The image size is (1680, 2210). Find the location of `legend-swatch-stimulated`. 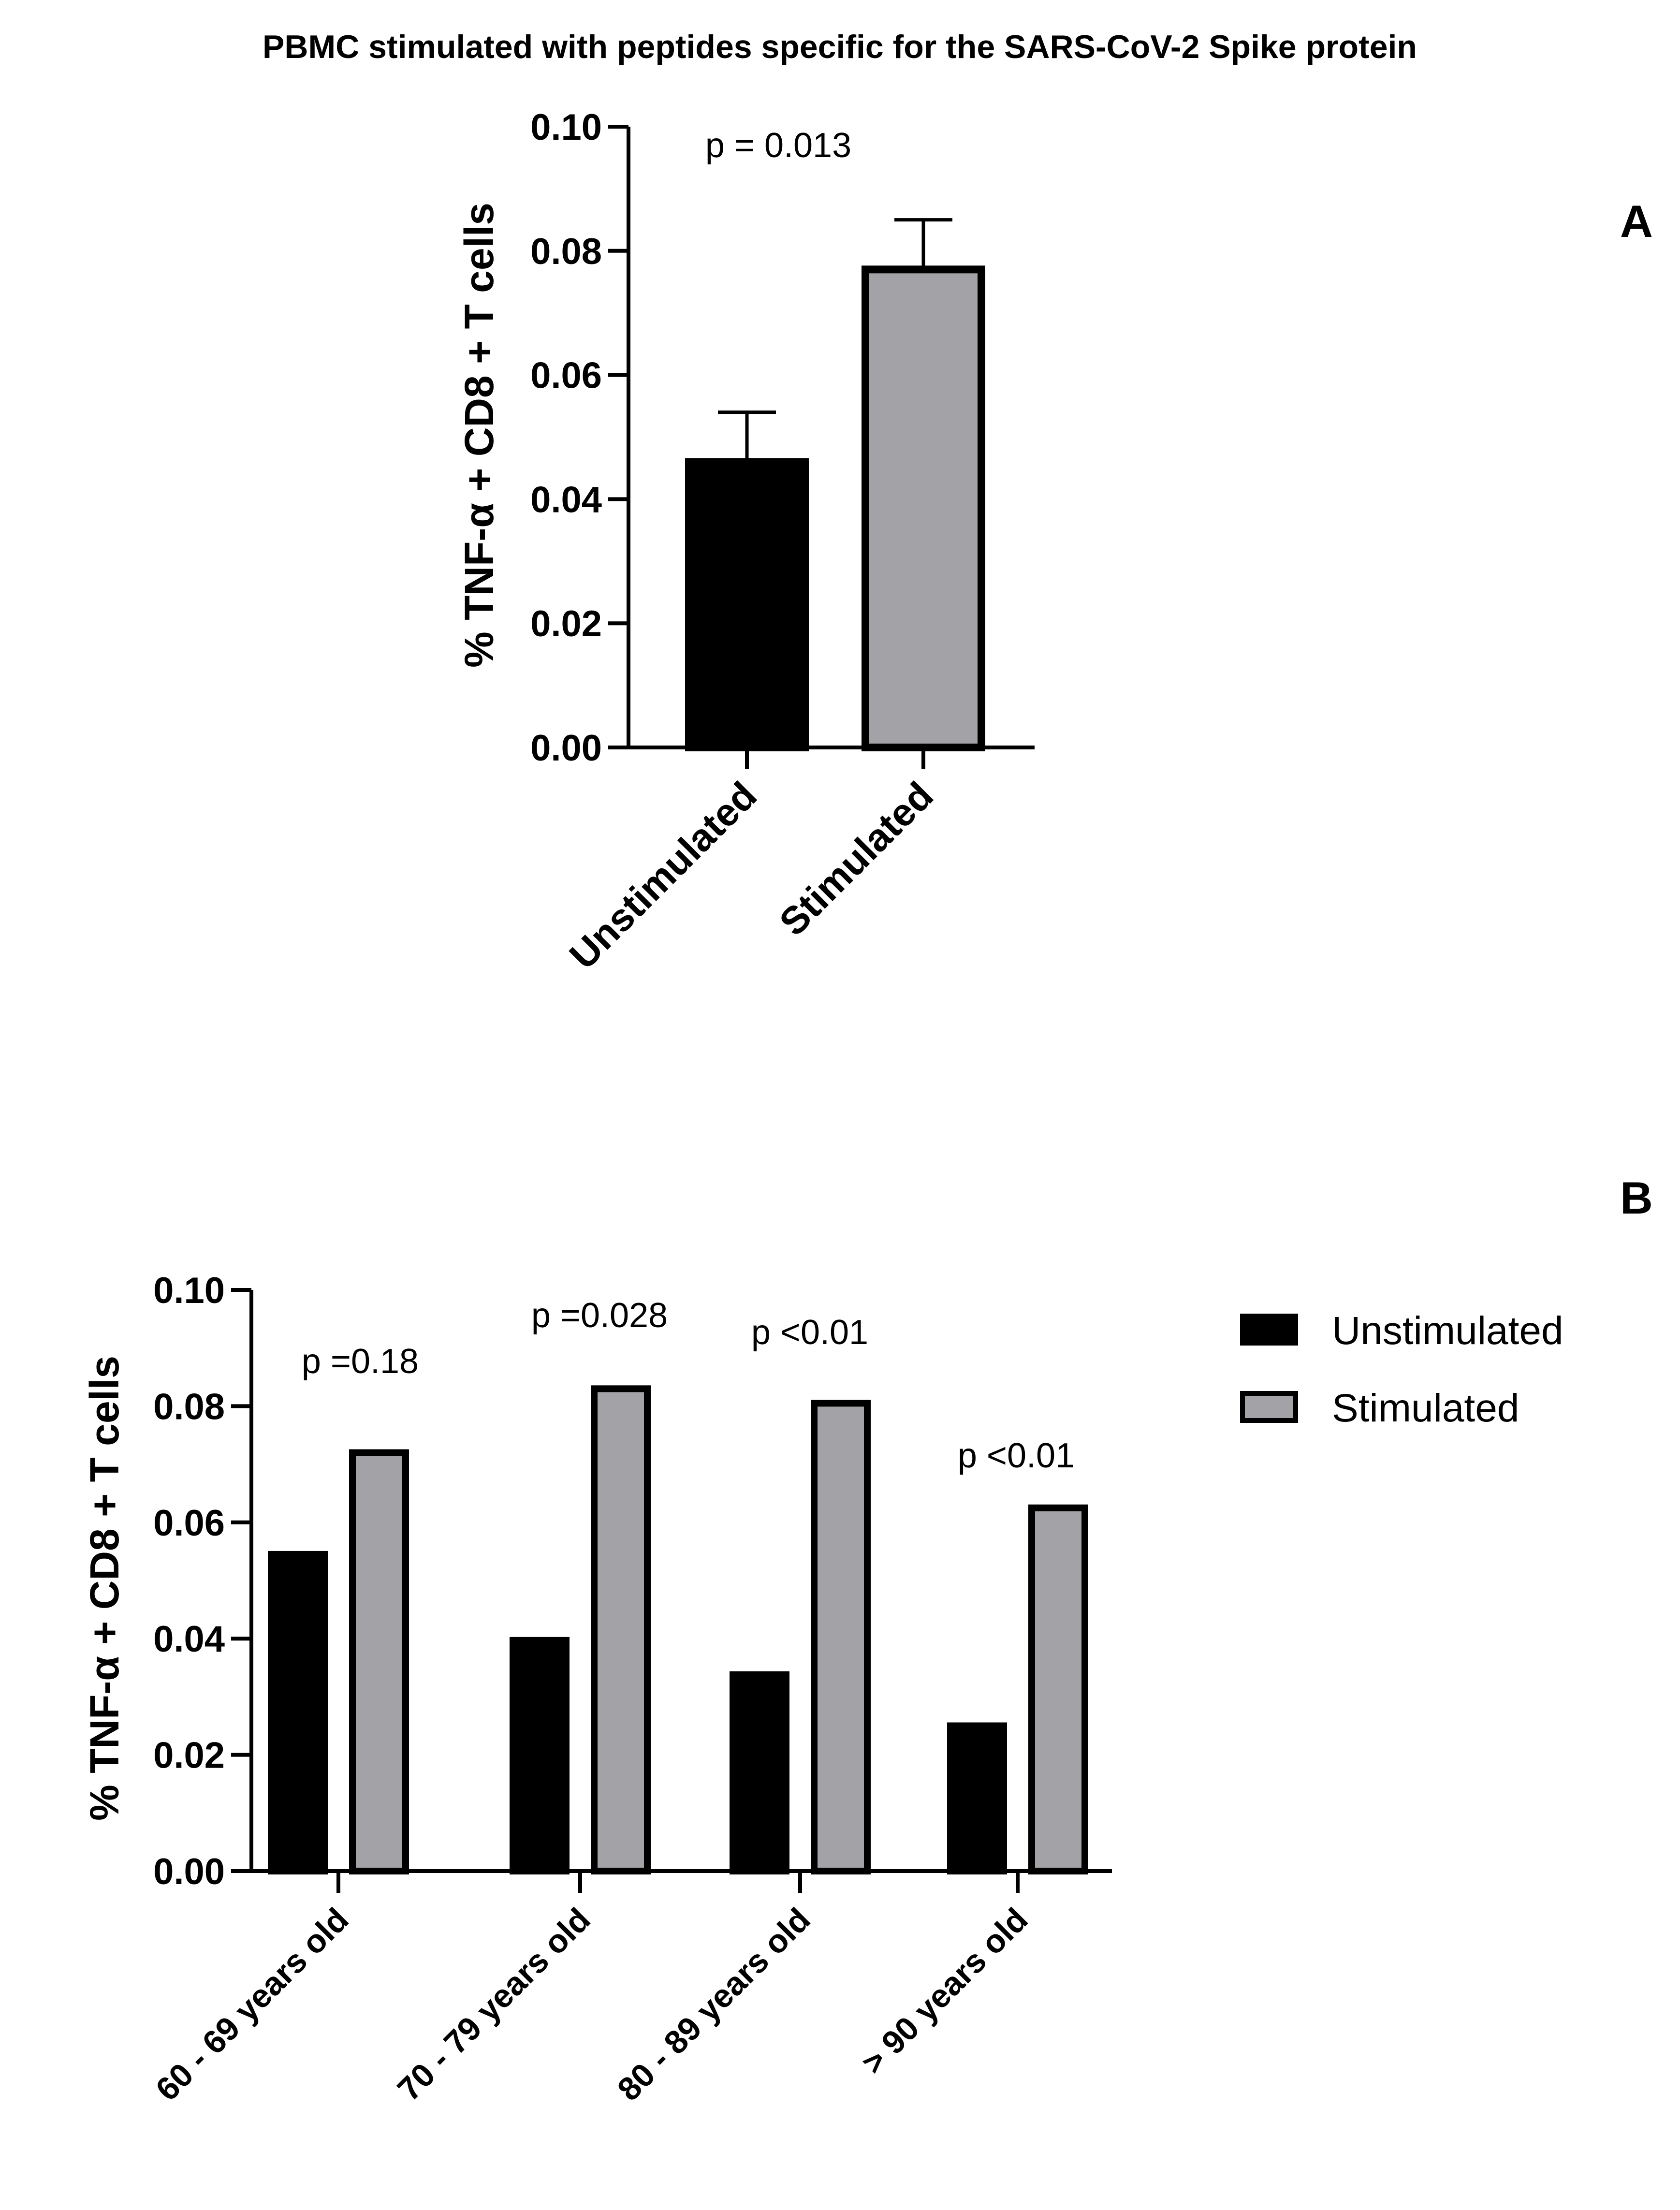

legend-swatch-stimulated is located at coordinates (1269, 1407).